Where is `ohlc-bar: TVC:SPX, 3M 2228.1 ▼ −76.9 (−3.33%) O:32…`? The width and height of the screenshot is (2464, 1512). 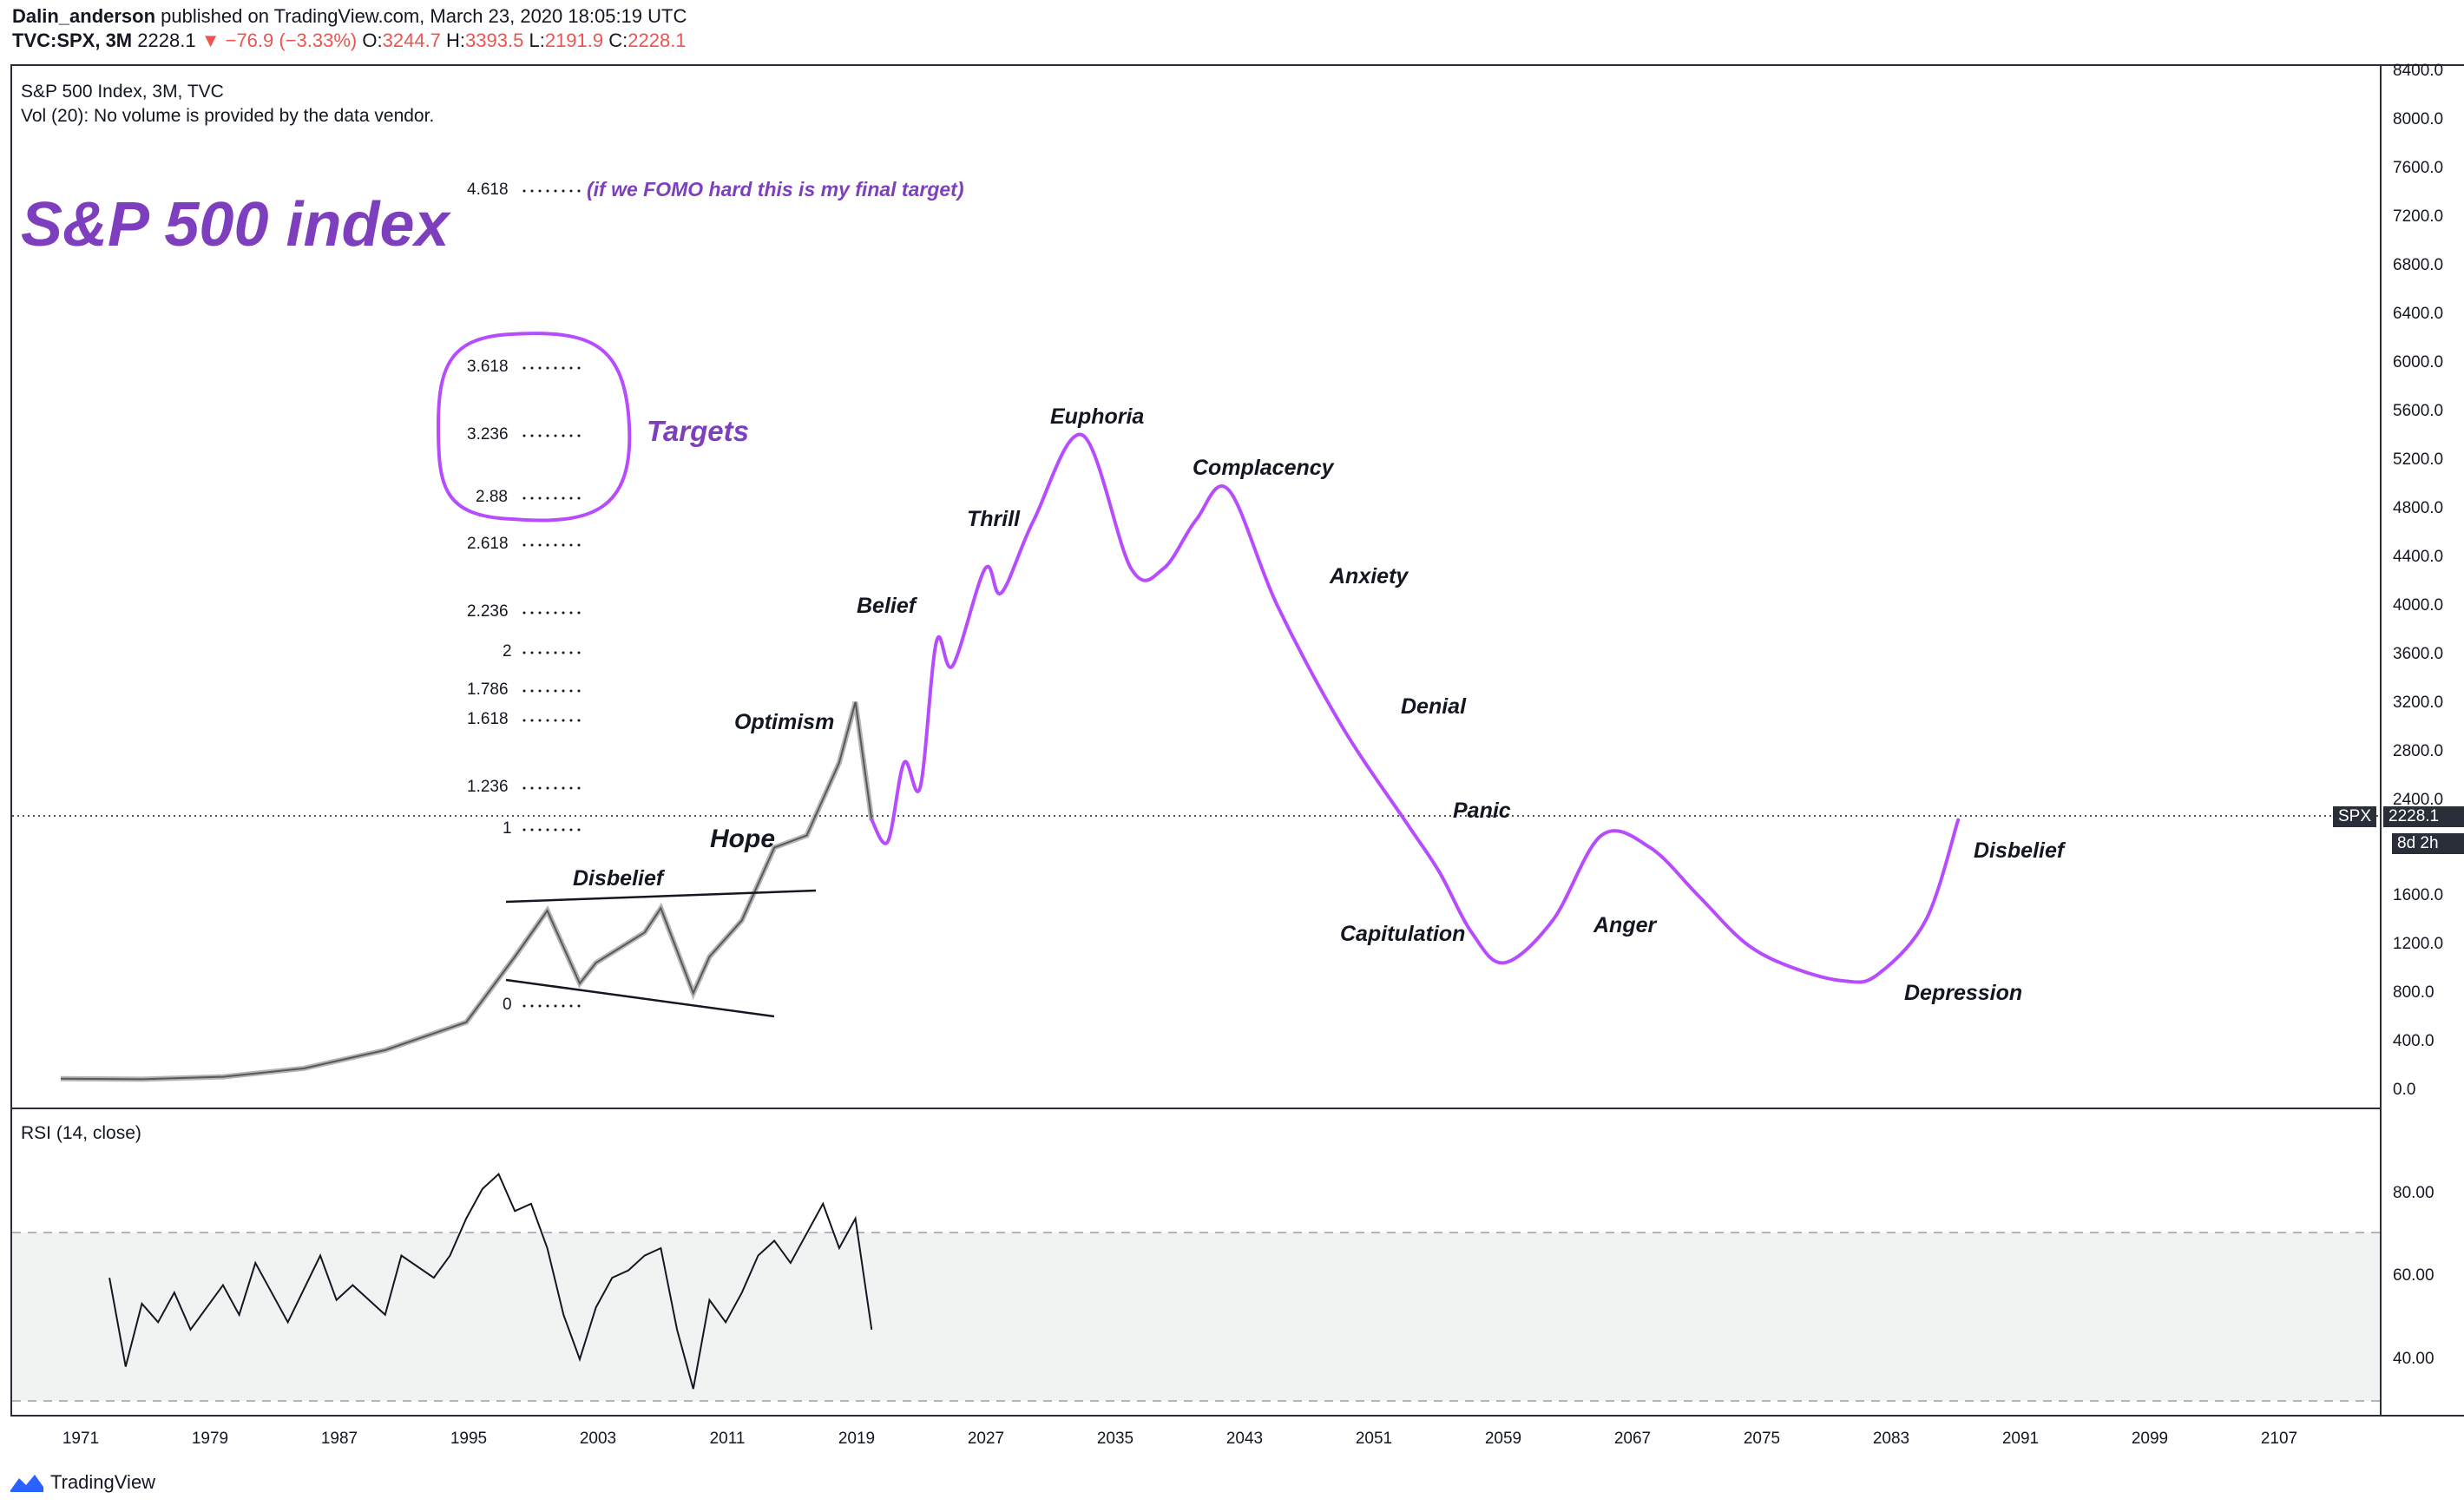 ohlc-bar: TVC:SPX, 3M 2228.1 ▼ −76.9 (−3.33%) O:32… is located at coordinates (350, 41).